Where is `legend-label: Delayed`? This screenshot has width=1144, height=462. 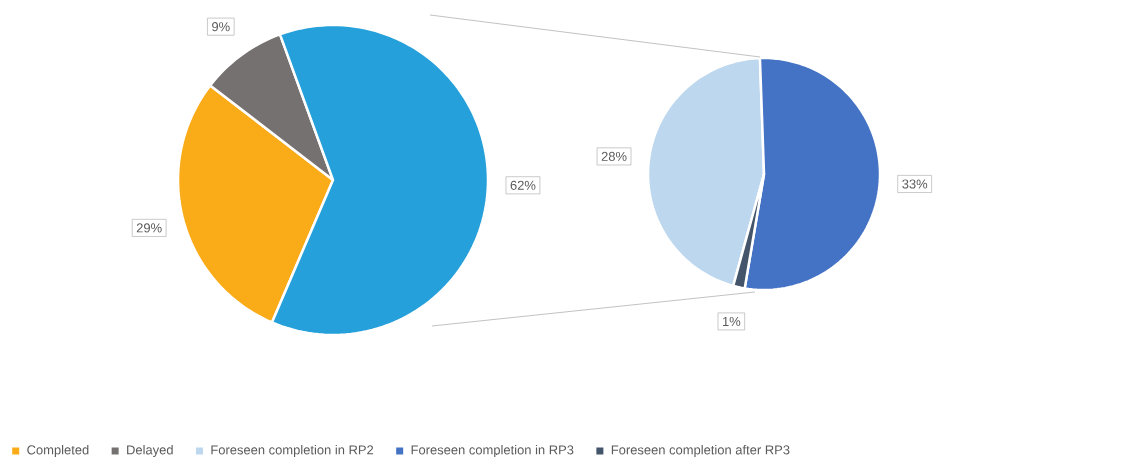 legend-label: Delayed is located at coordinates (150, 451).